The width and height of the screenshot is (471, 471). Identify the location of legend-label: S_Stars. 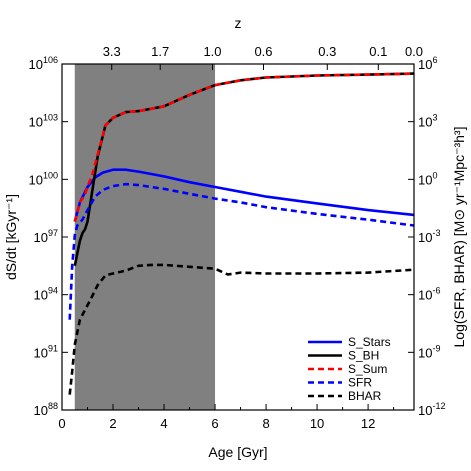
(369, 342).